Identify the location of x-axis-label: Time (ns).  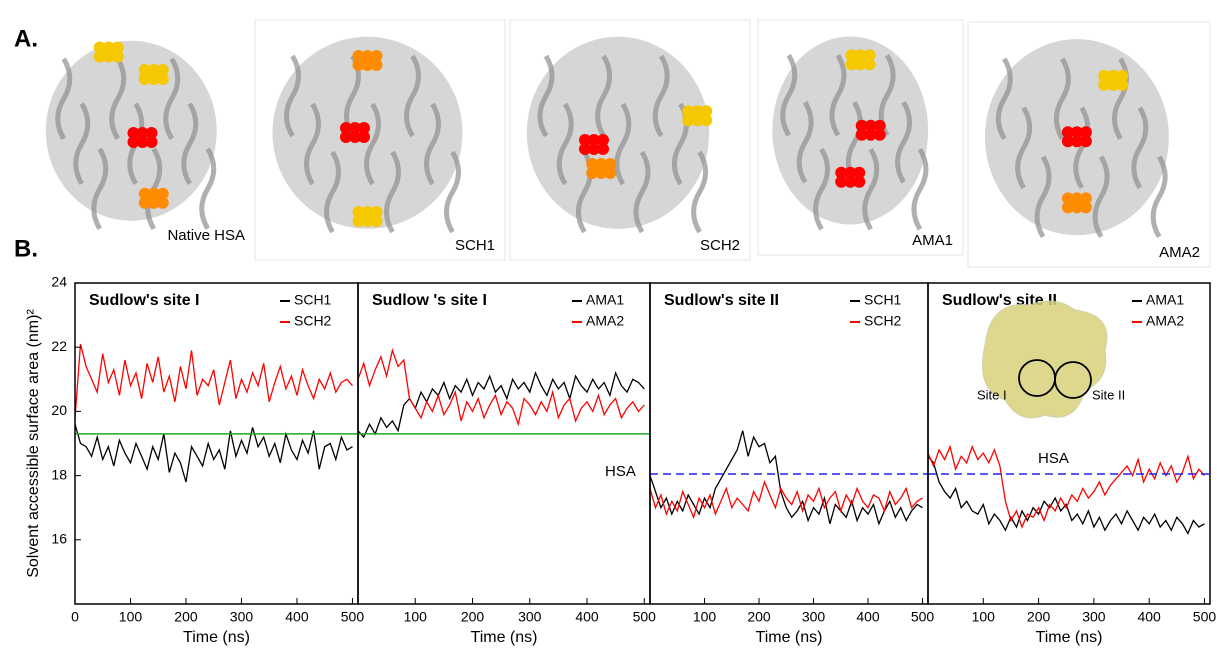
(504, 637).